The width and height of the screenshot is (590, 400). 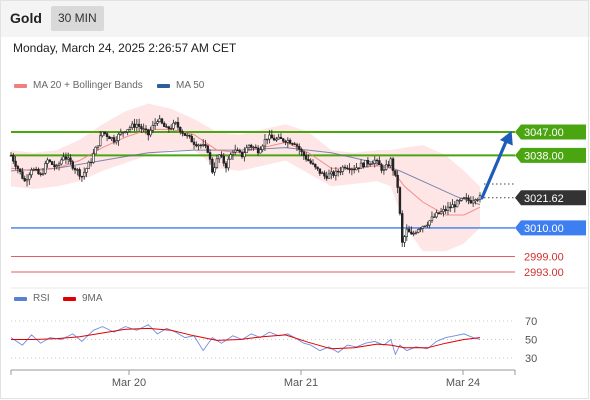 I want to click on rsi-swatch, so click(x=20, y=298).